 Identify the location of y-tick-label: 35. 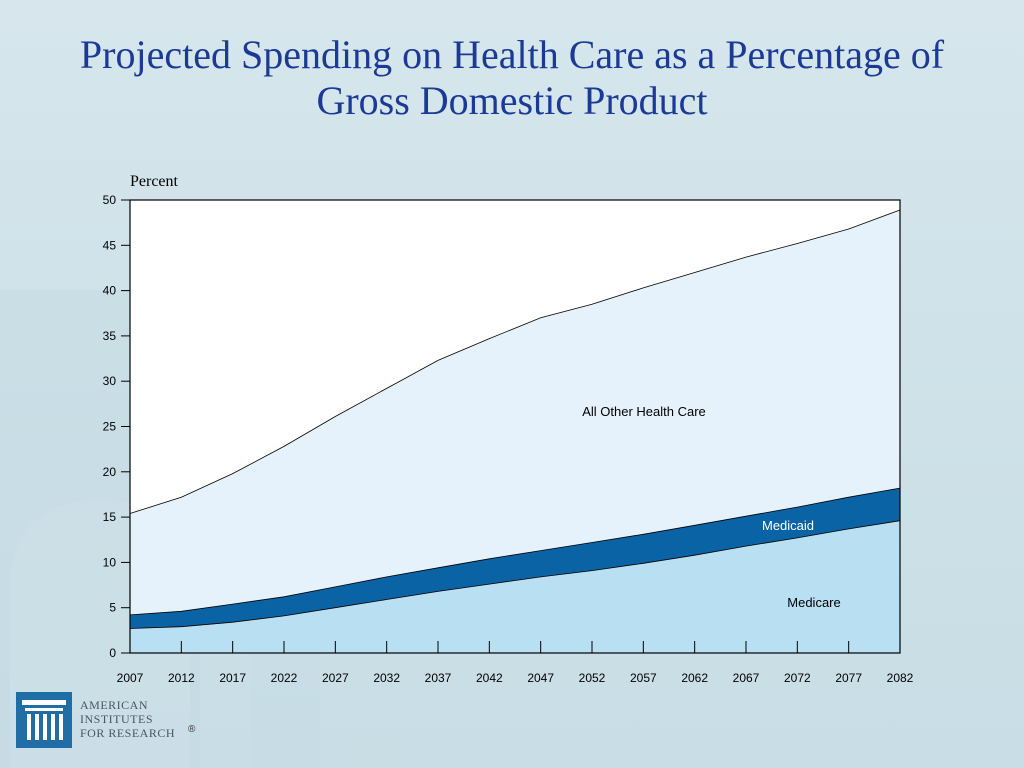
(110, 336).